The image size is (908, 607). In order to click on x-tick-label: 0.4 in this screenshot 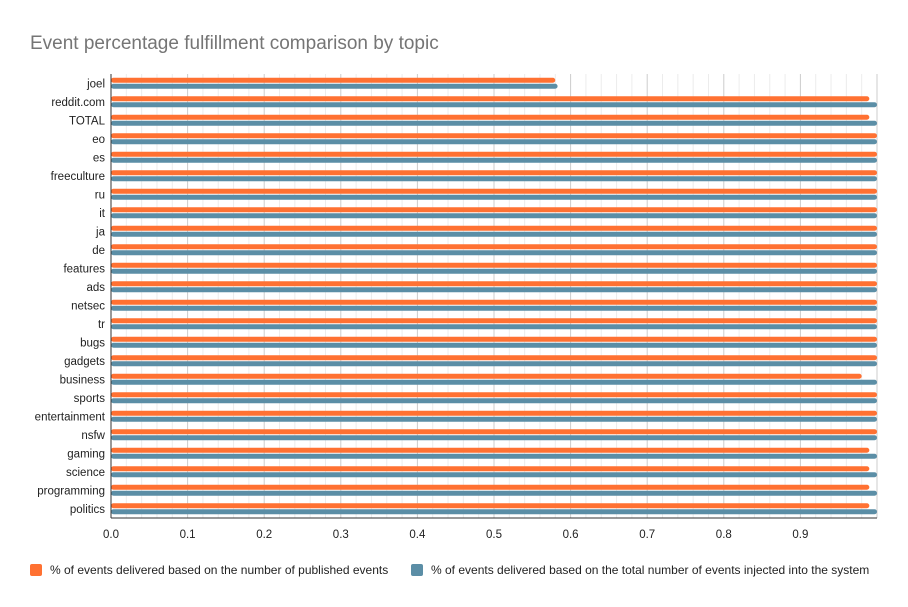, I will do `click(417, 535)`.